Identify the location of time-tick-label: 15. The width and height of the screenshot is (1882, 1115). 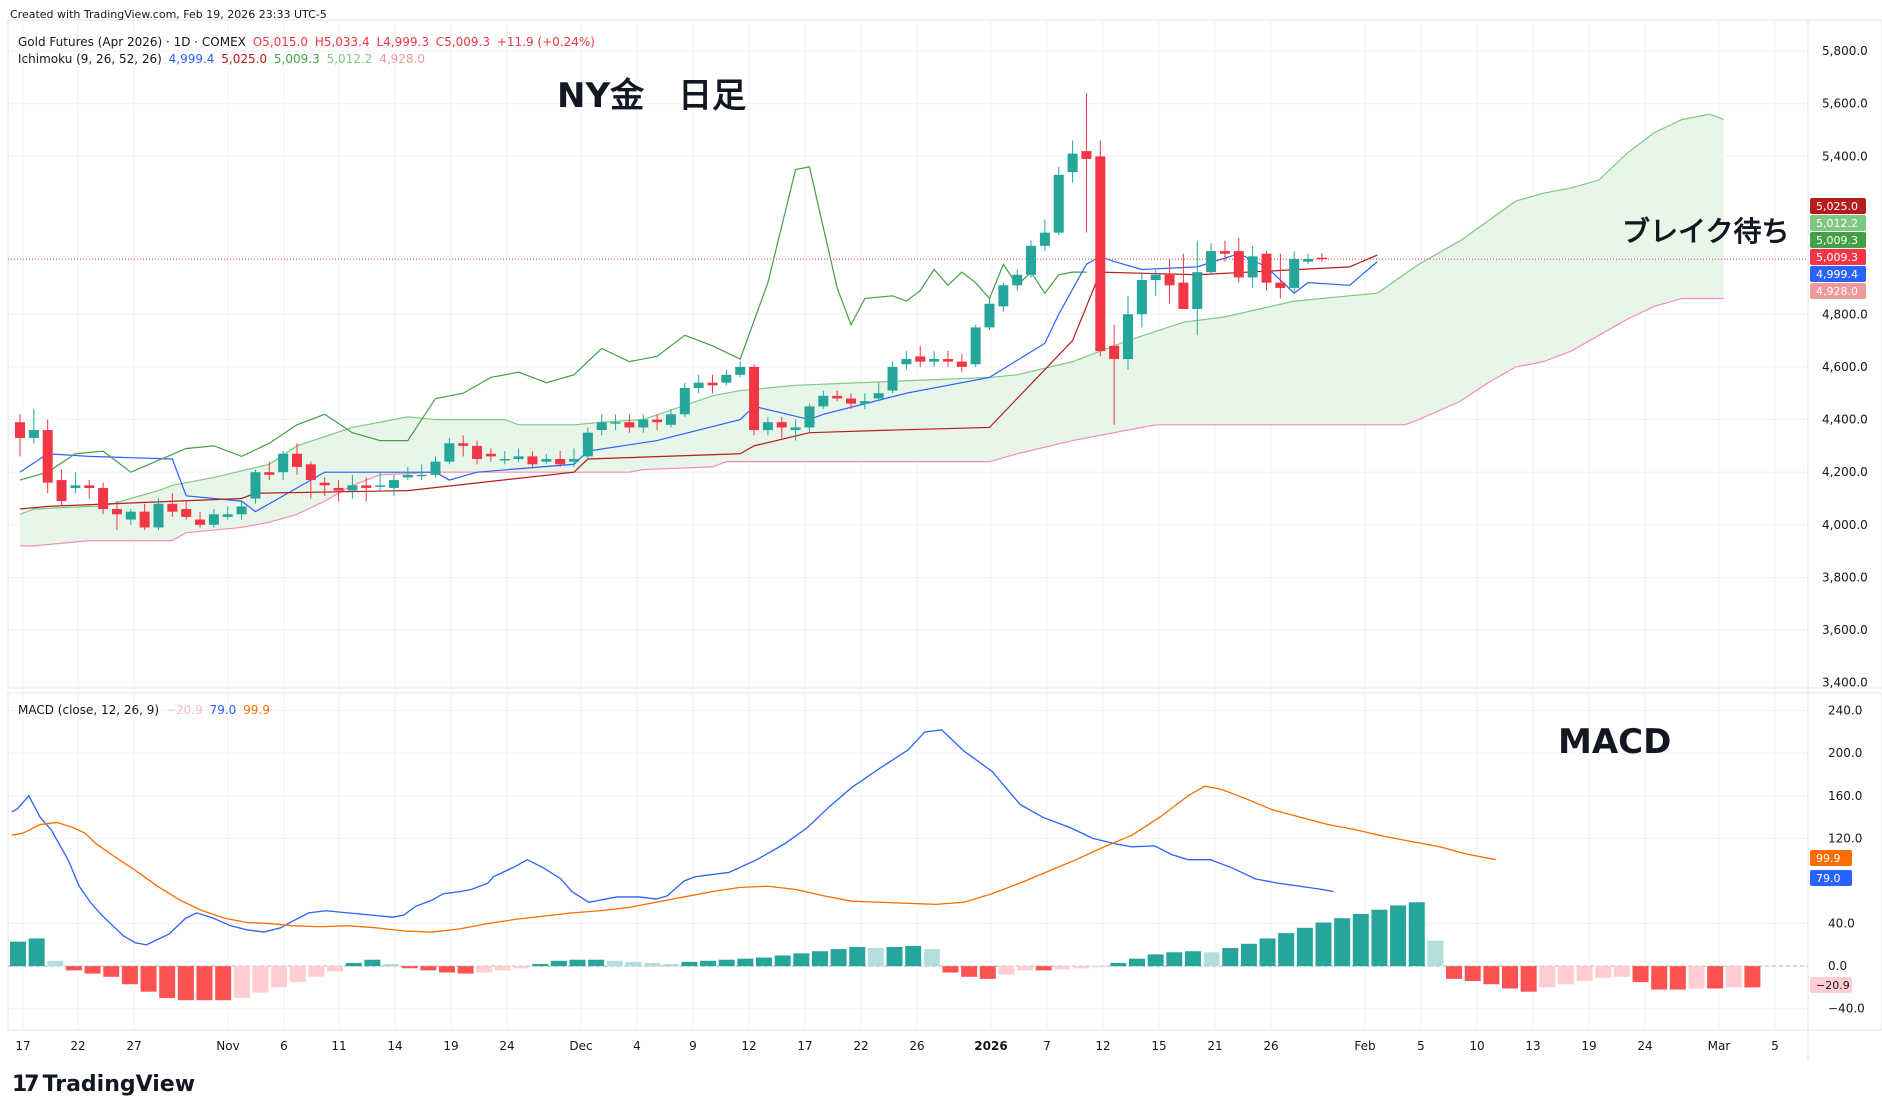
(1158, 1046).